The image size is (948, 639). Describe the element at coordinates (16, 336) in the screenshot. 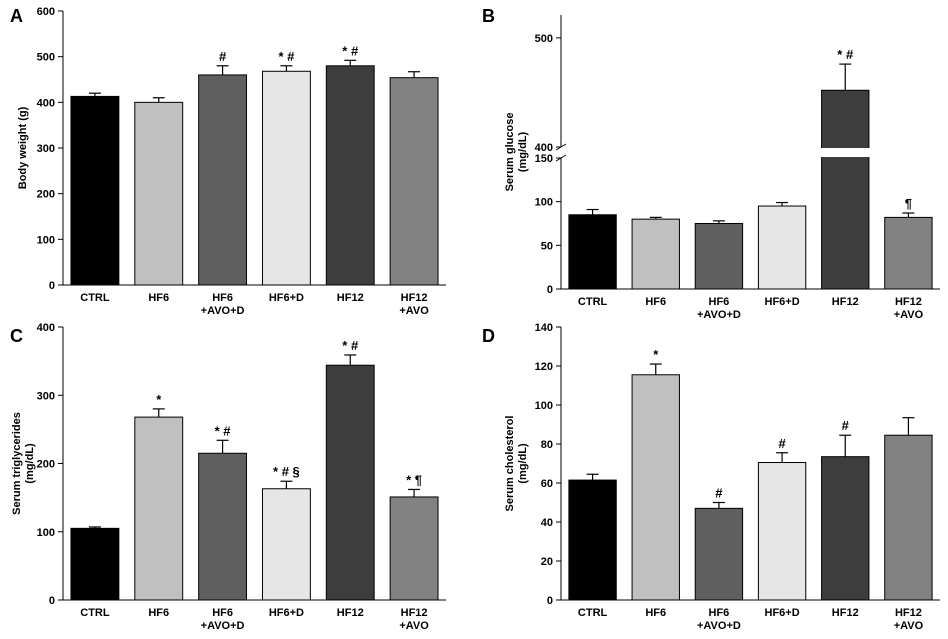

I see `panel-label: C` at that location.